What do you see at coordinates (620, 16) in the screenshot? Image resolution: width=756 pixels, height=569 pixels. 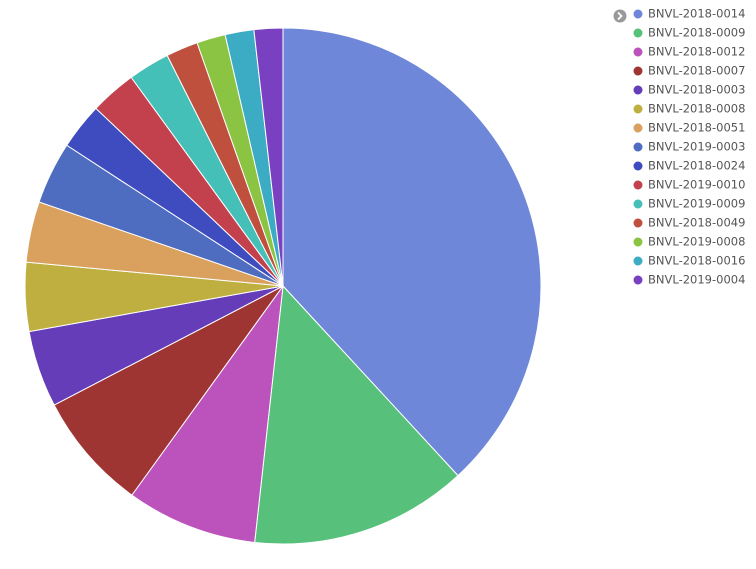 I see `legend-toggle` at bounding box center [620, 16].